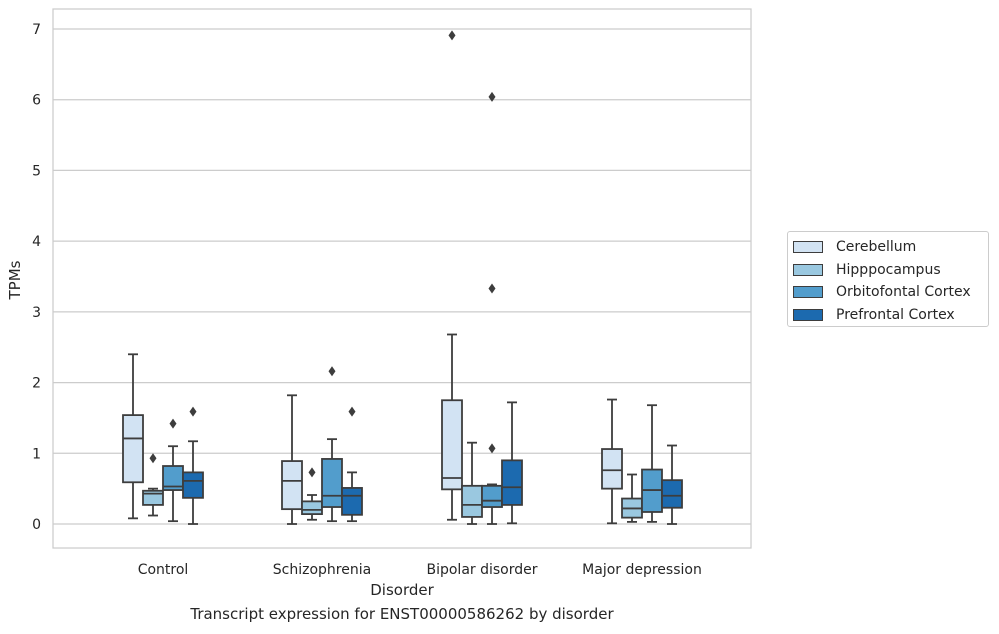  Describe the element at coordinates (36, 171) in the screenshot. I see `y-tick-label: 5` at that location.